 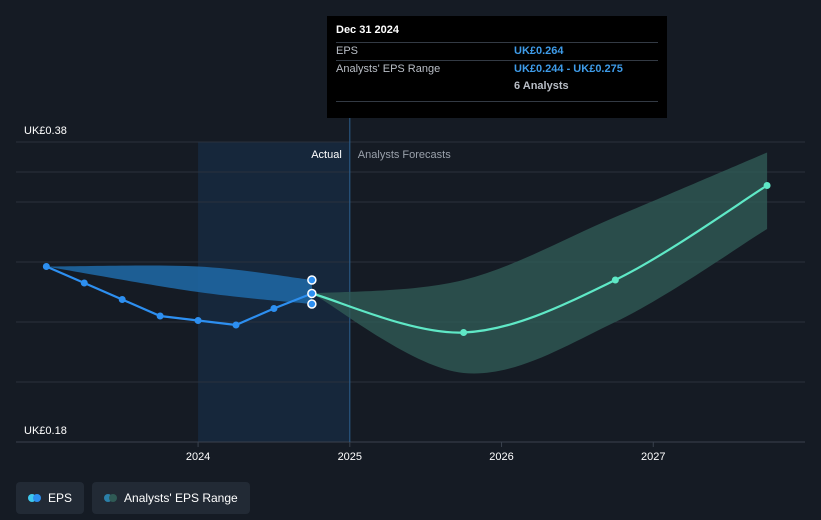 What do you see at coordinates (347, 51) in the screenshot?
I see `tooltip-eps-label: EPS` at bounding box center [347, 51].